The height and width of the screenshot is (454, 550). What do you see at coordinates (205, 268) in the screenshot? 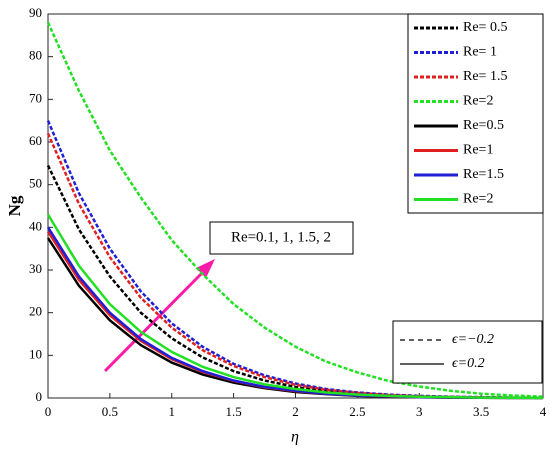
I see `arrow-head` at bounding box center [205, 268].